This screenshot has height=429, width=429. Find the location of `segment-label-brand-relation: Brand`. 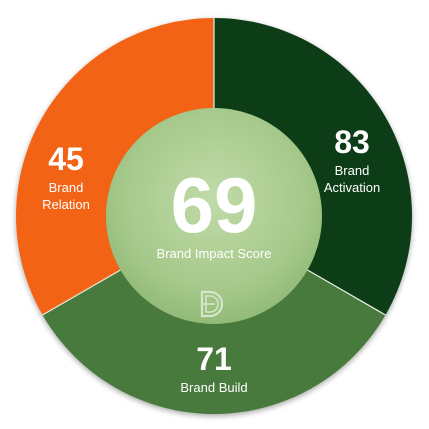

segment-label-brand-relation: Brand is located at coordinates (66, 187).